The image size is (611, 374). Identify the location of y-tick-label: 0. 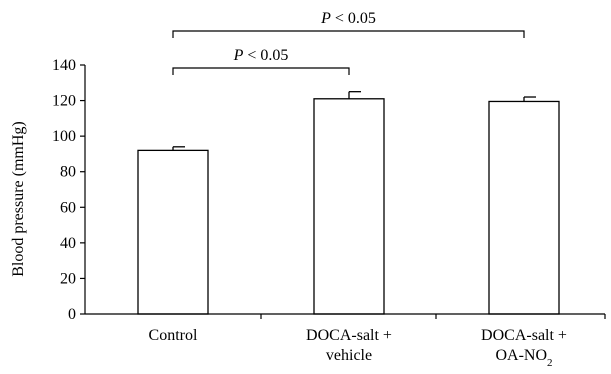
(72, 314).